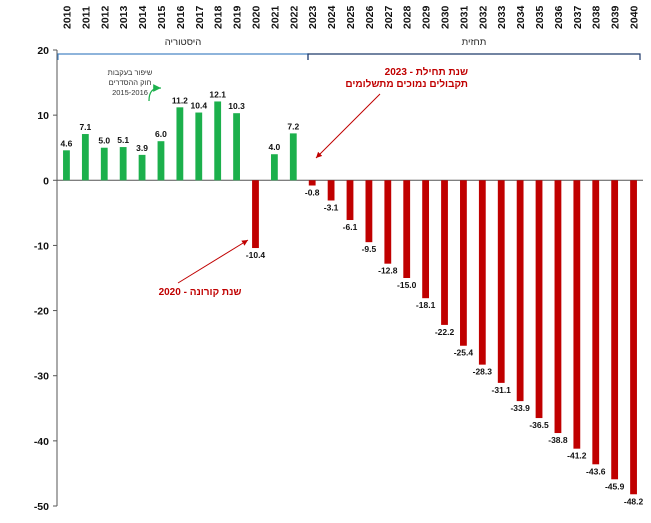 The height and width of the screenshot is (523, 651). I want to click on x-tick-label-2020: 2020, so click(256, 17).